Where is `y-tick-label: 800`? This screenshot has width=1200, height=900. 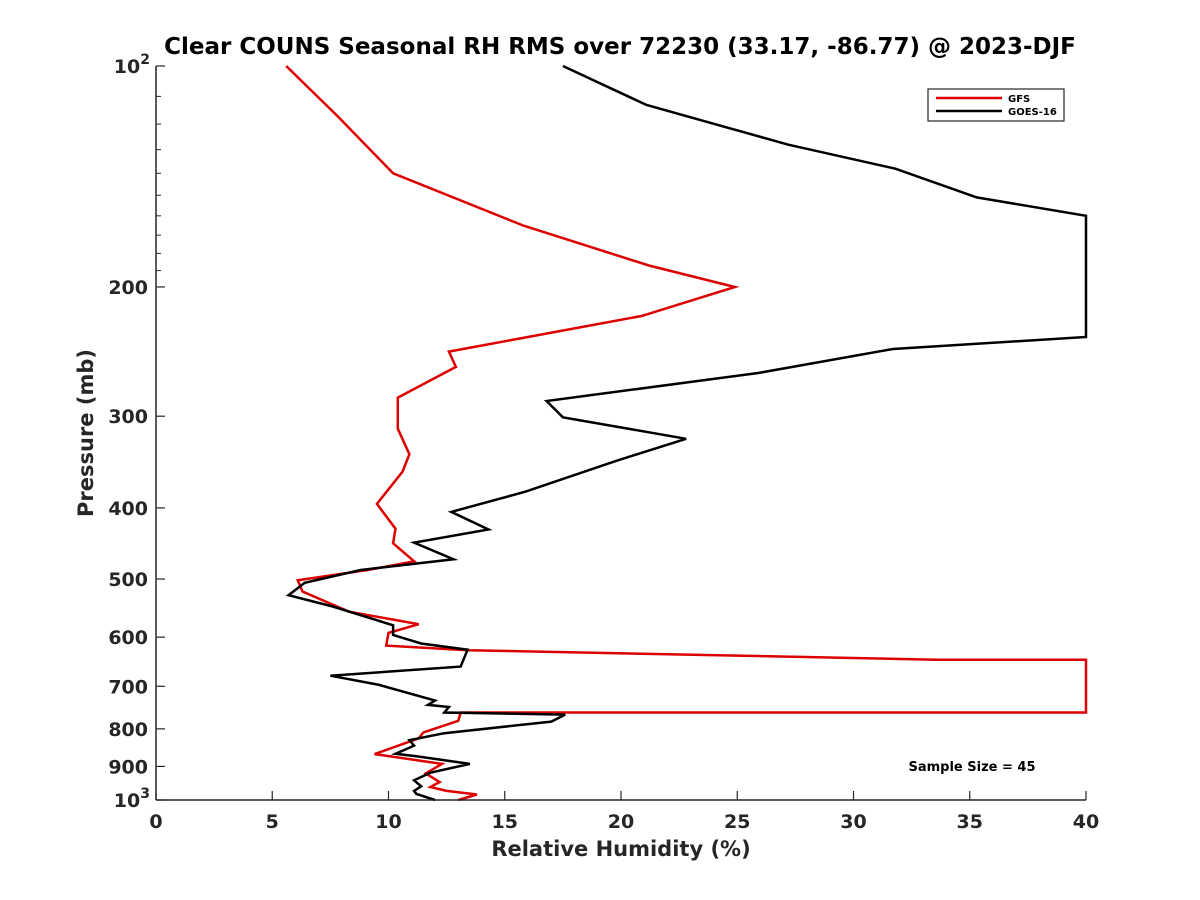
y-tick-label: 800 is located at coordinates (128, 730).